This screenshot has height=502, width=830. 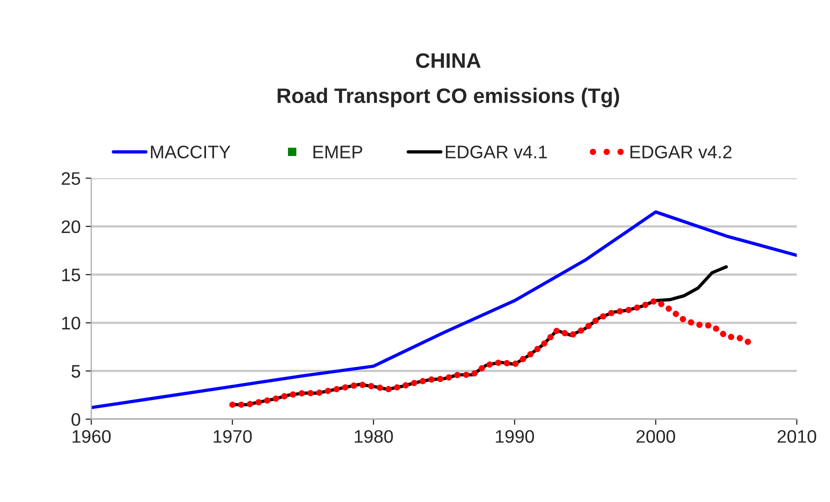 What do you see at coordinates (797, 436) in the screenshot?
I see `x-tick-label: 2010` at bounding box center [797, 436].